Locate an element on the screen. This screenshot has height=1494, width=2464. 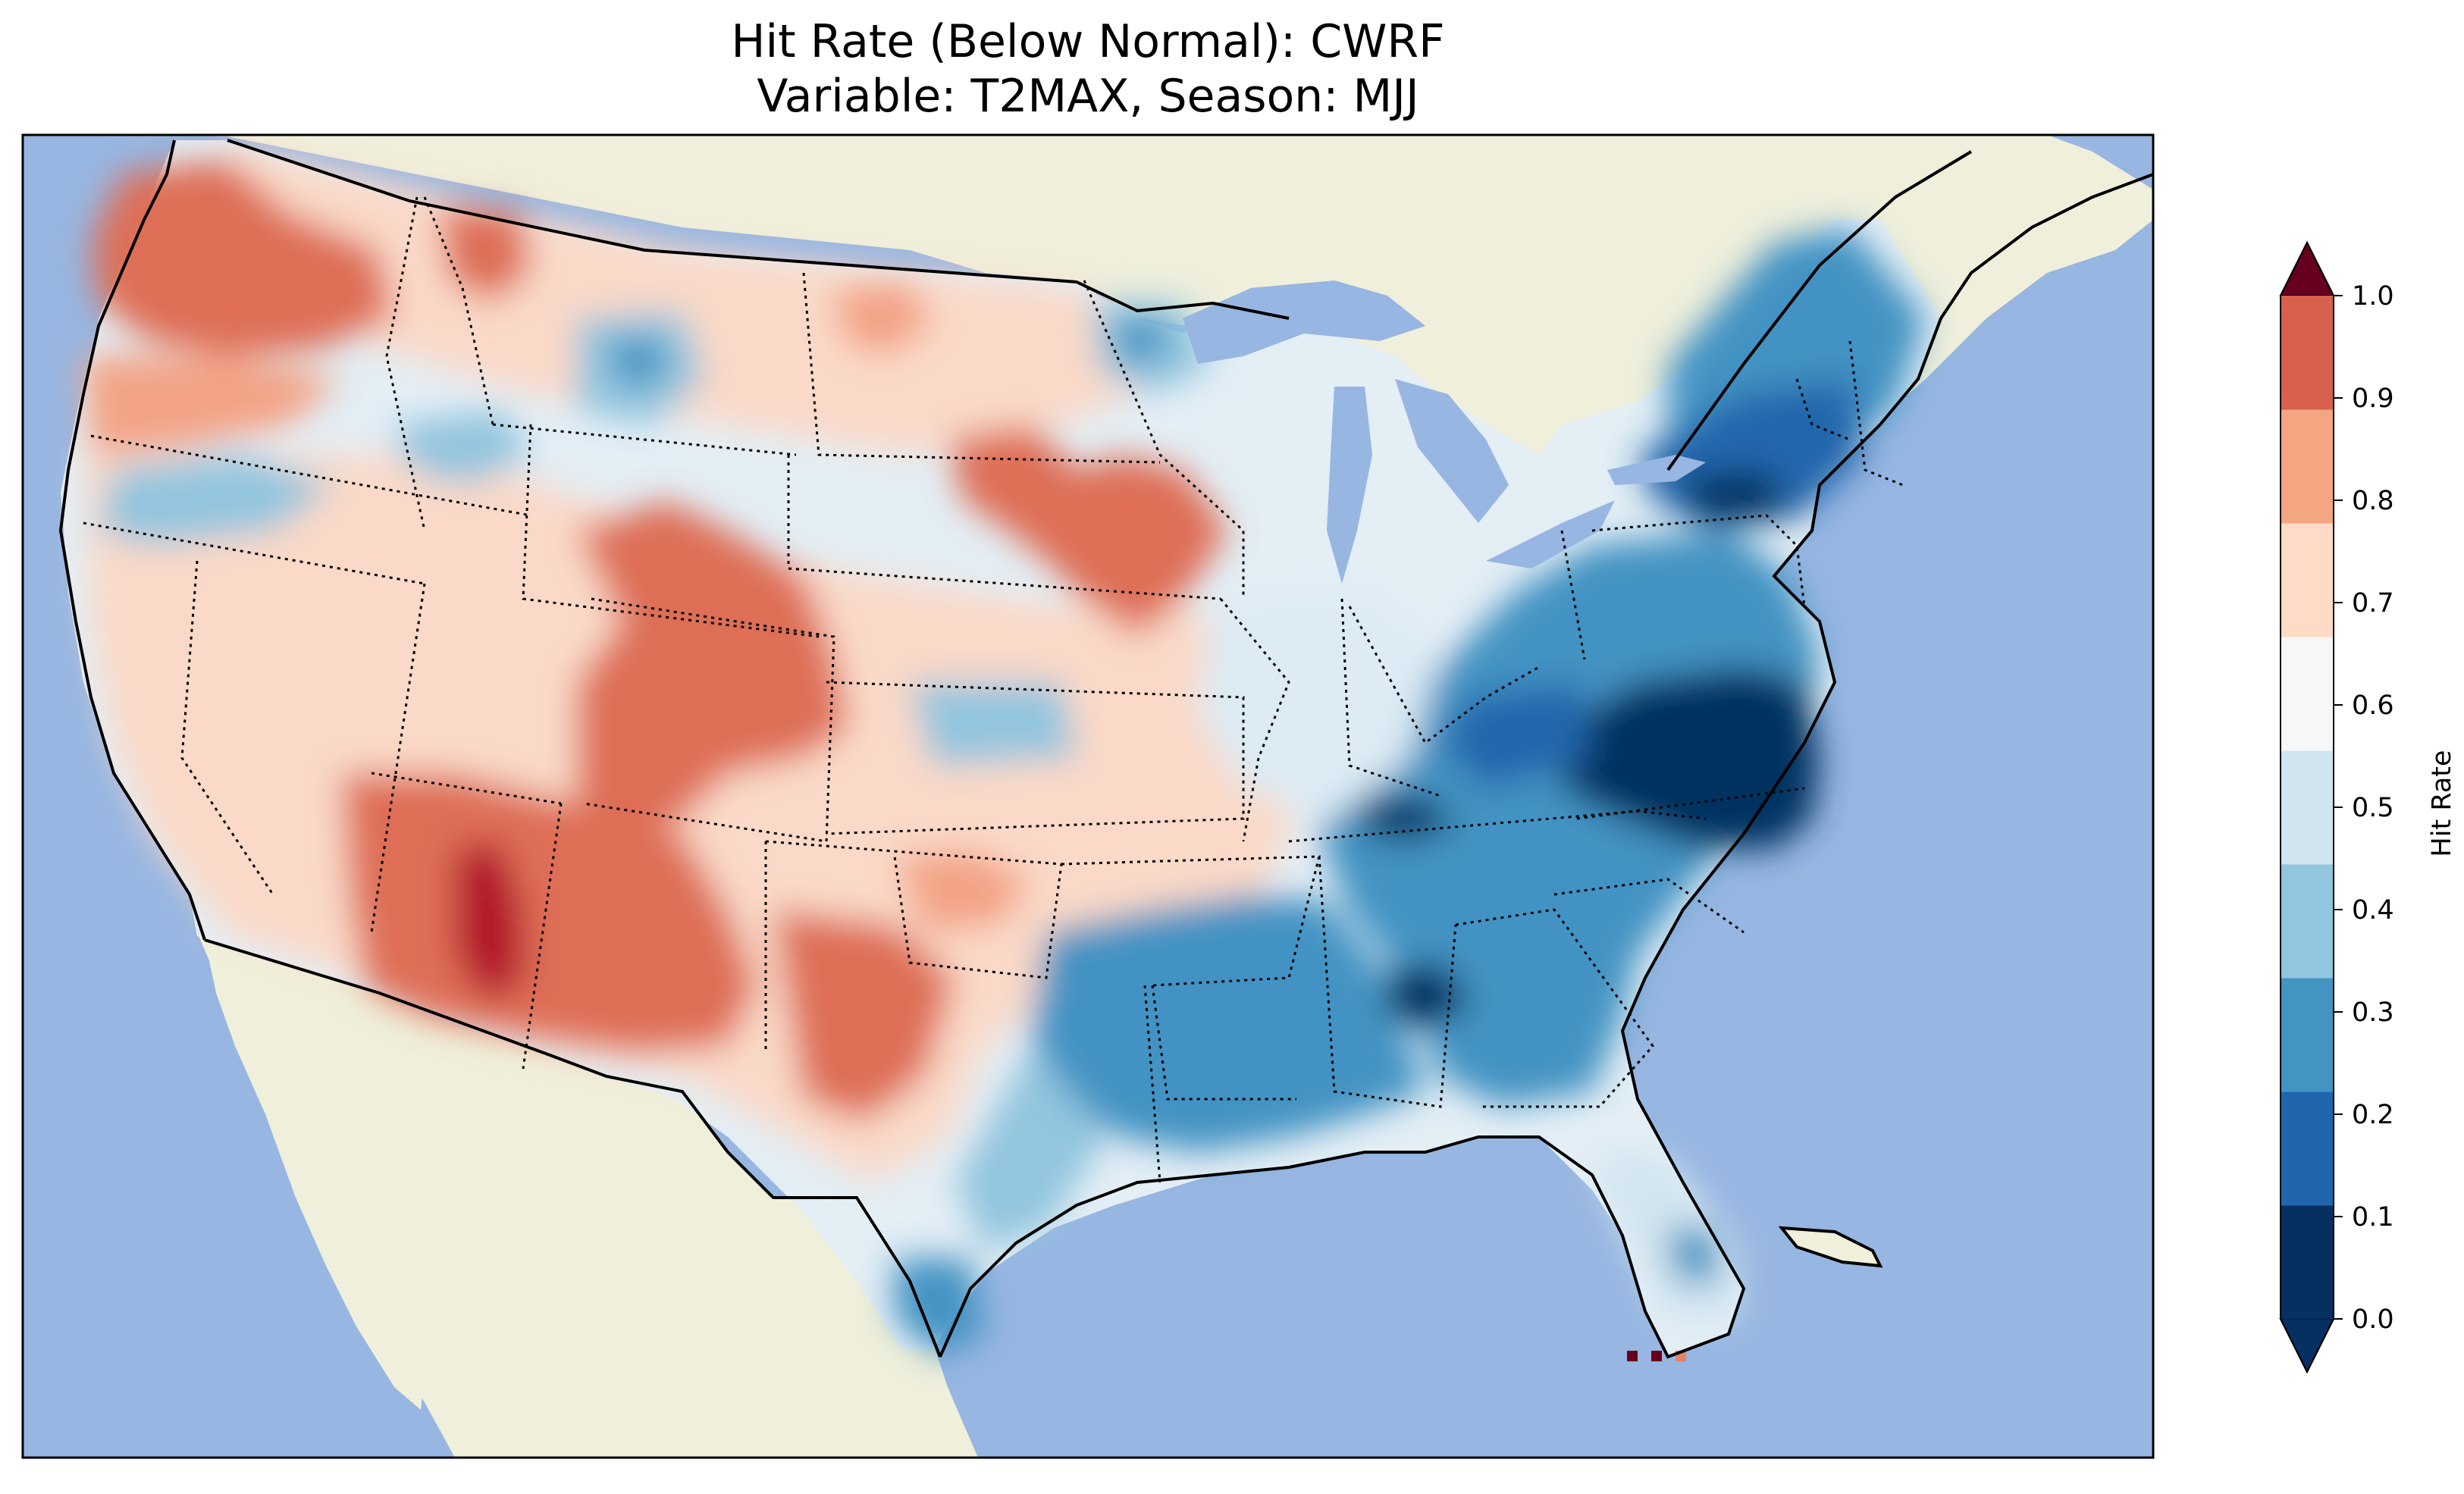
state-line-or-wa is located at coordinates (310, 475).